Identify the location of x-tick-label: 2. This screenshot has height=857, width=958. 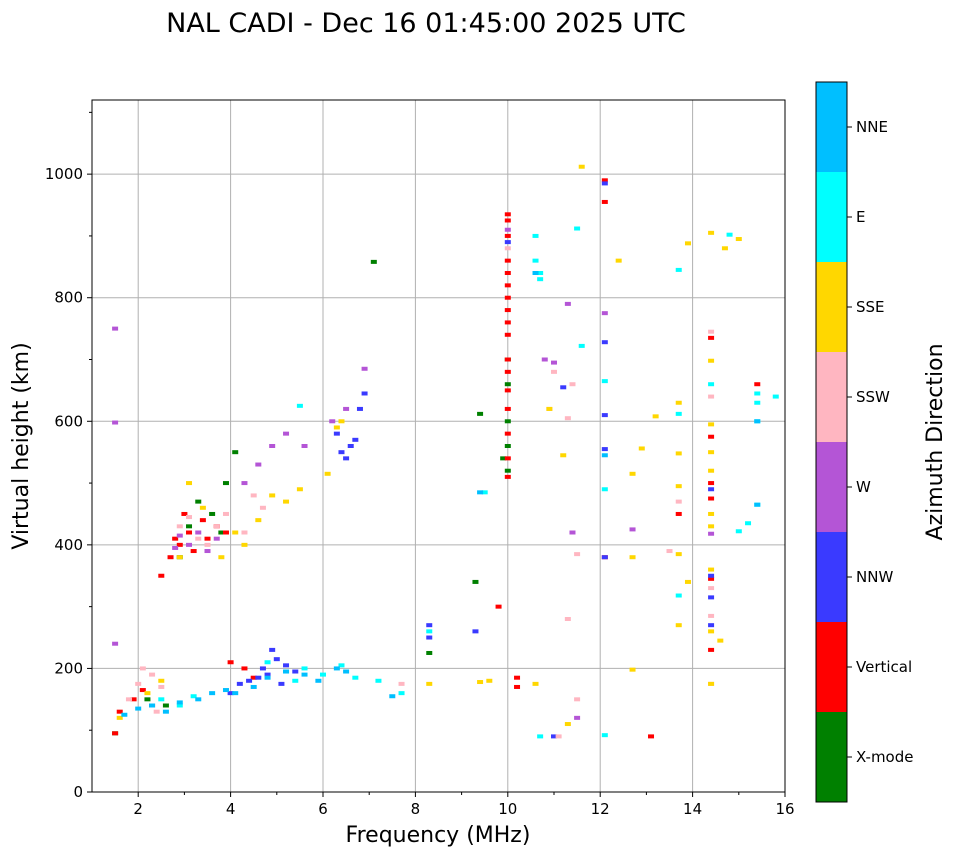
(138, 809).